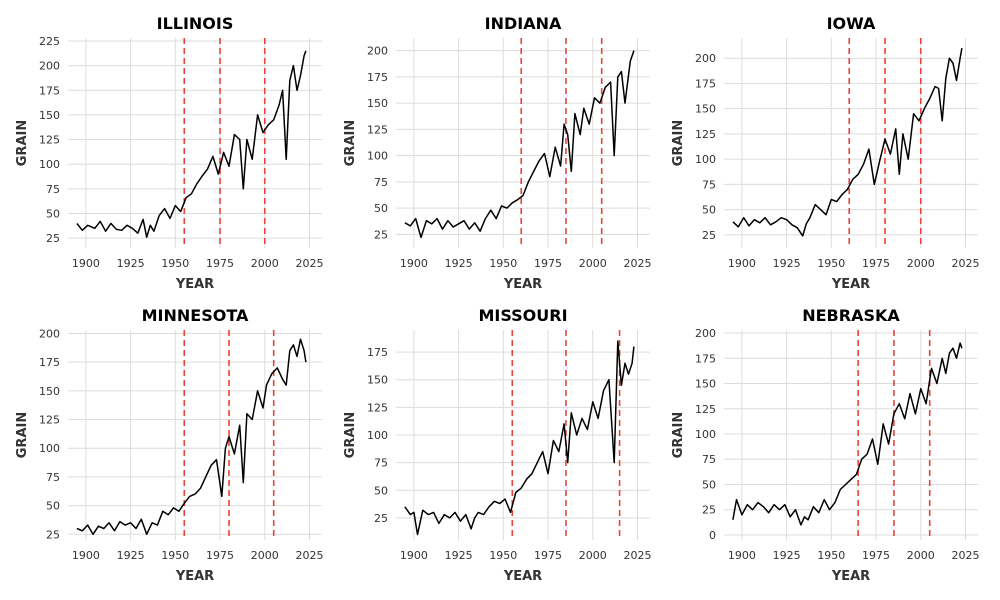  Describe the element at coordinates (195, 315) in the screenshot. I see `chart-title: MINNESOTA` at that location.